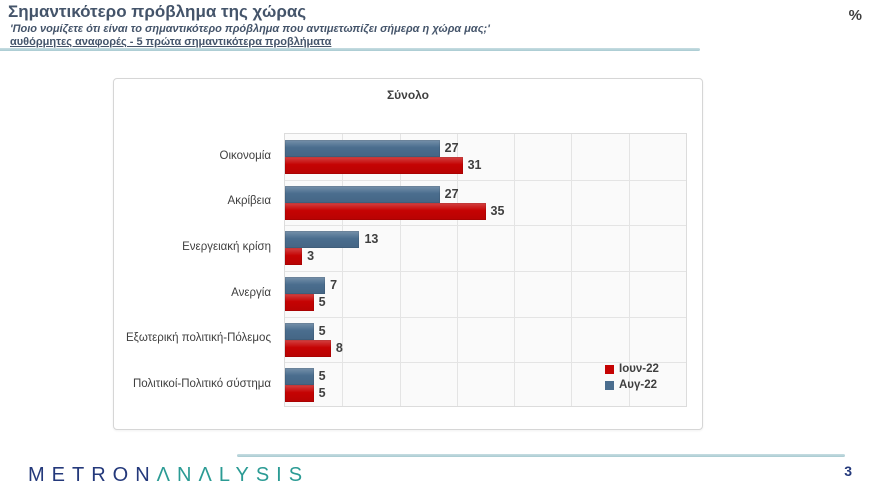 The height and width of the screenshot is (495, 880). What do you see at coordinates (249, 201) in the screenshot?
I see `category-label: Ακρίβεια` at bounding box center [249, 201].